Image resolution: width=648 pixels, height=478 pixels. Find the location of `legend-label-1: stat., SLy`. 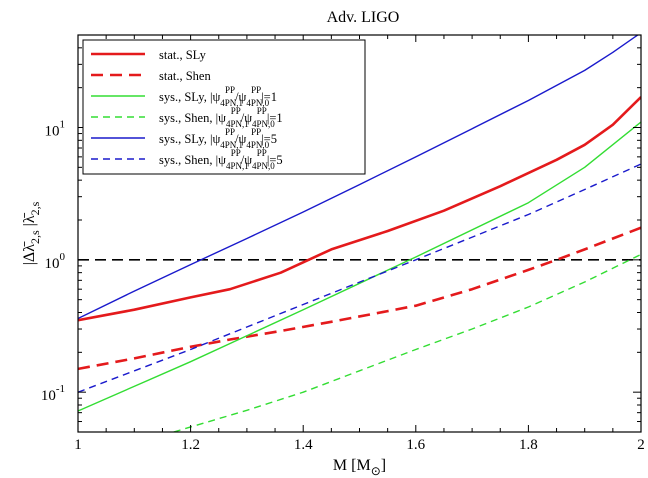

legend-label-1: stat., SLy is located at coordinates (183, 55).